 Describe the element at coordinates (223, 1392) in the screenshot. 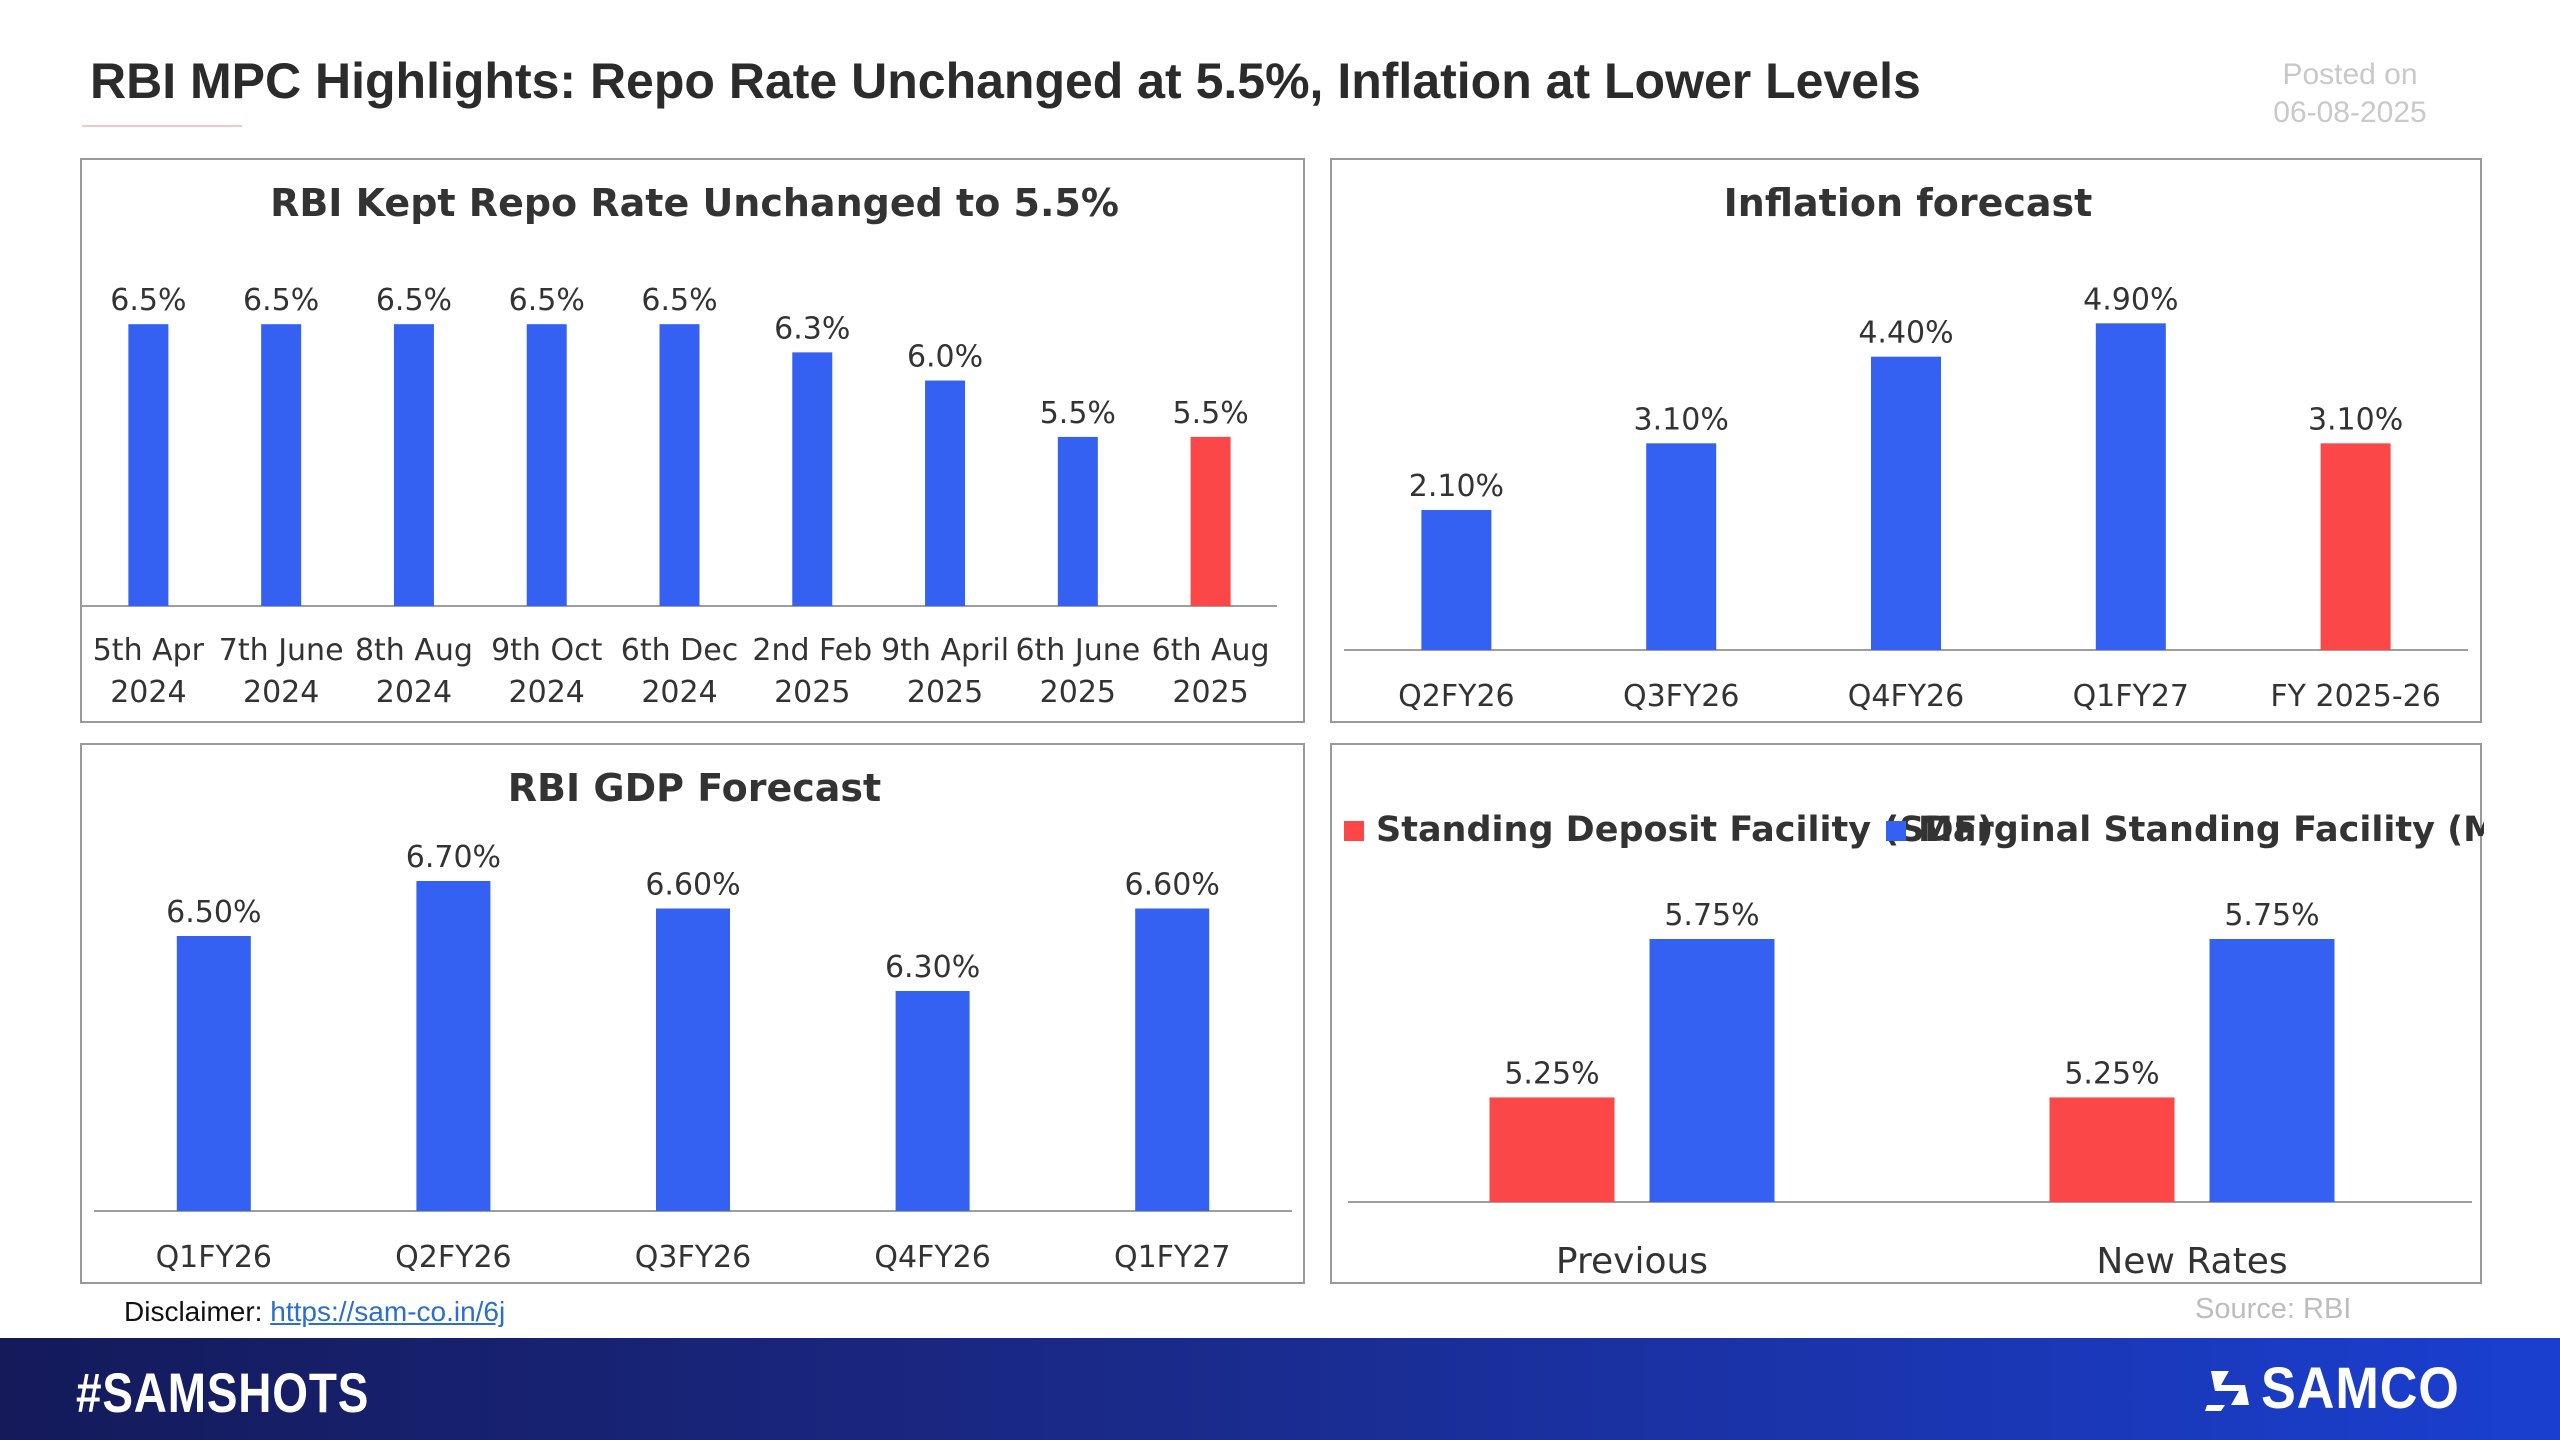

I see `hashtag-label: #SAMSHOTS` at that location.